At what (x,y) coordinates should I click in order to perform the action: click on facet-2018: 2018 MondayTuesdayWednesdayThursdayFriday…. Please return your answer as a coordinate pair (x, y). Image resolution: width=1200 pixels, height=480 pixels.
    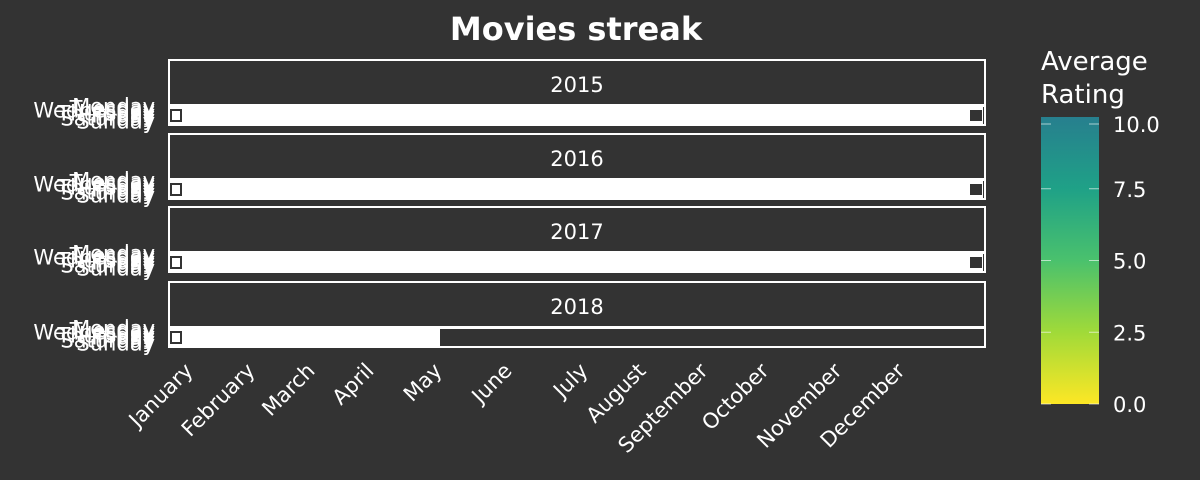
    Looking at the image, I should click on (509, 318).